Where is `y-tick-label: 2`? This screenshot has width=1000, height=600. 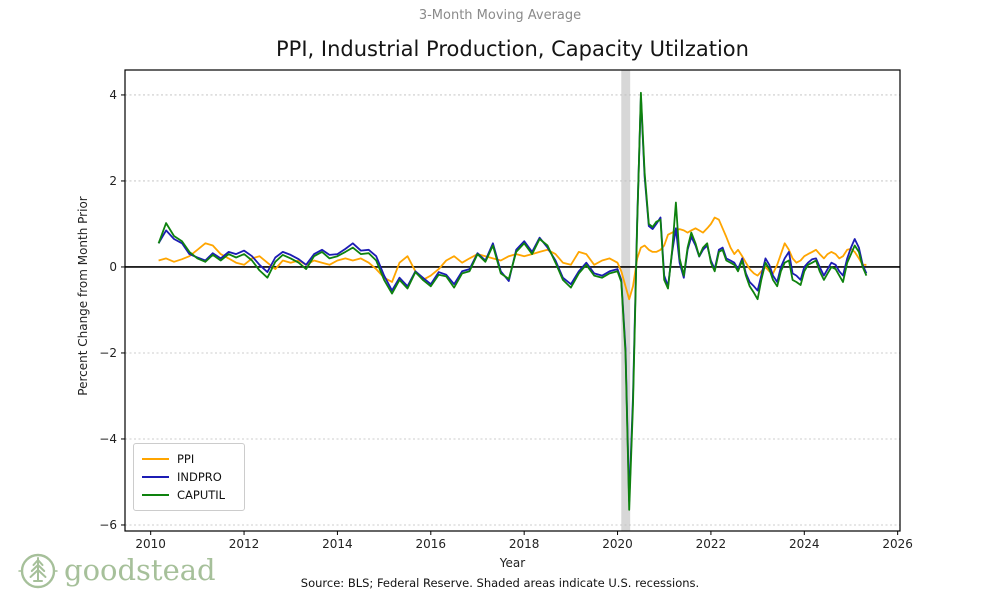 y-tick-label: 2 is located at coordinates (113, 181).